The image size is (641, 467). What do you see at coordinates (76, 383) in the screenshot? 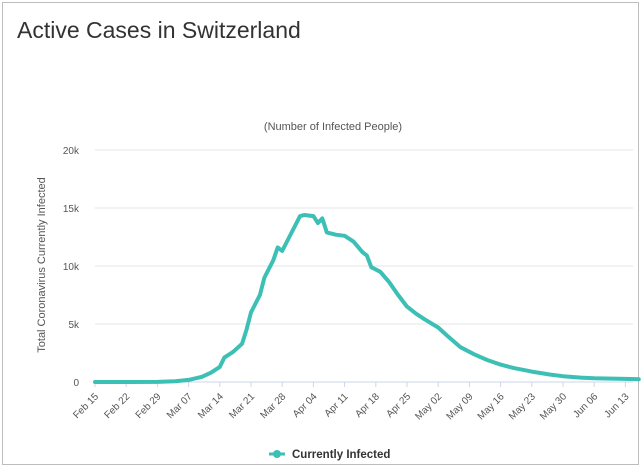
I see `y-tick-label: 0` at bounding box center [76, 383].